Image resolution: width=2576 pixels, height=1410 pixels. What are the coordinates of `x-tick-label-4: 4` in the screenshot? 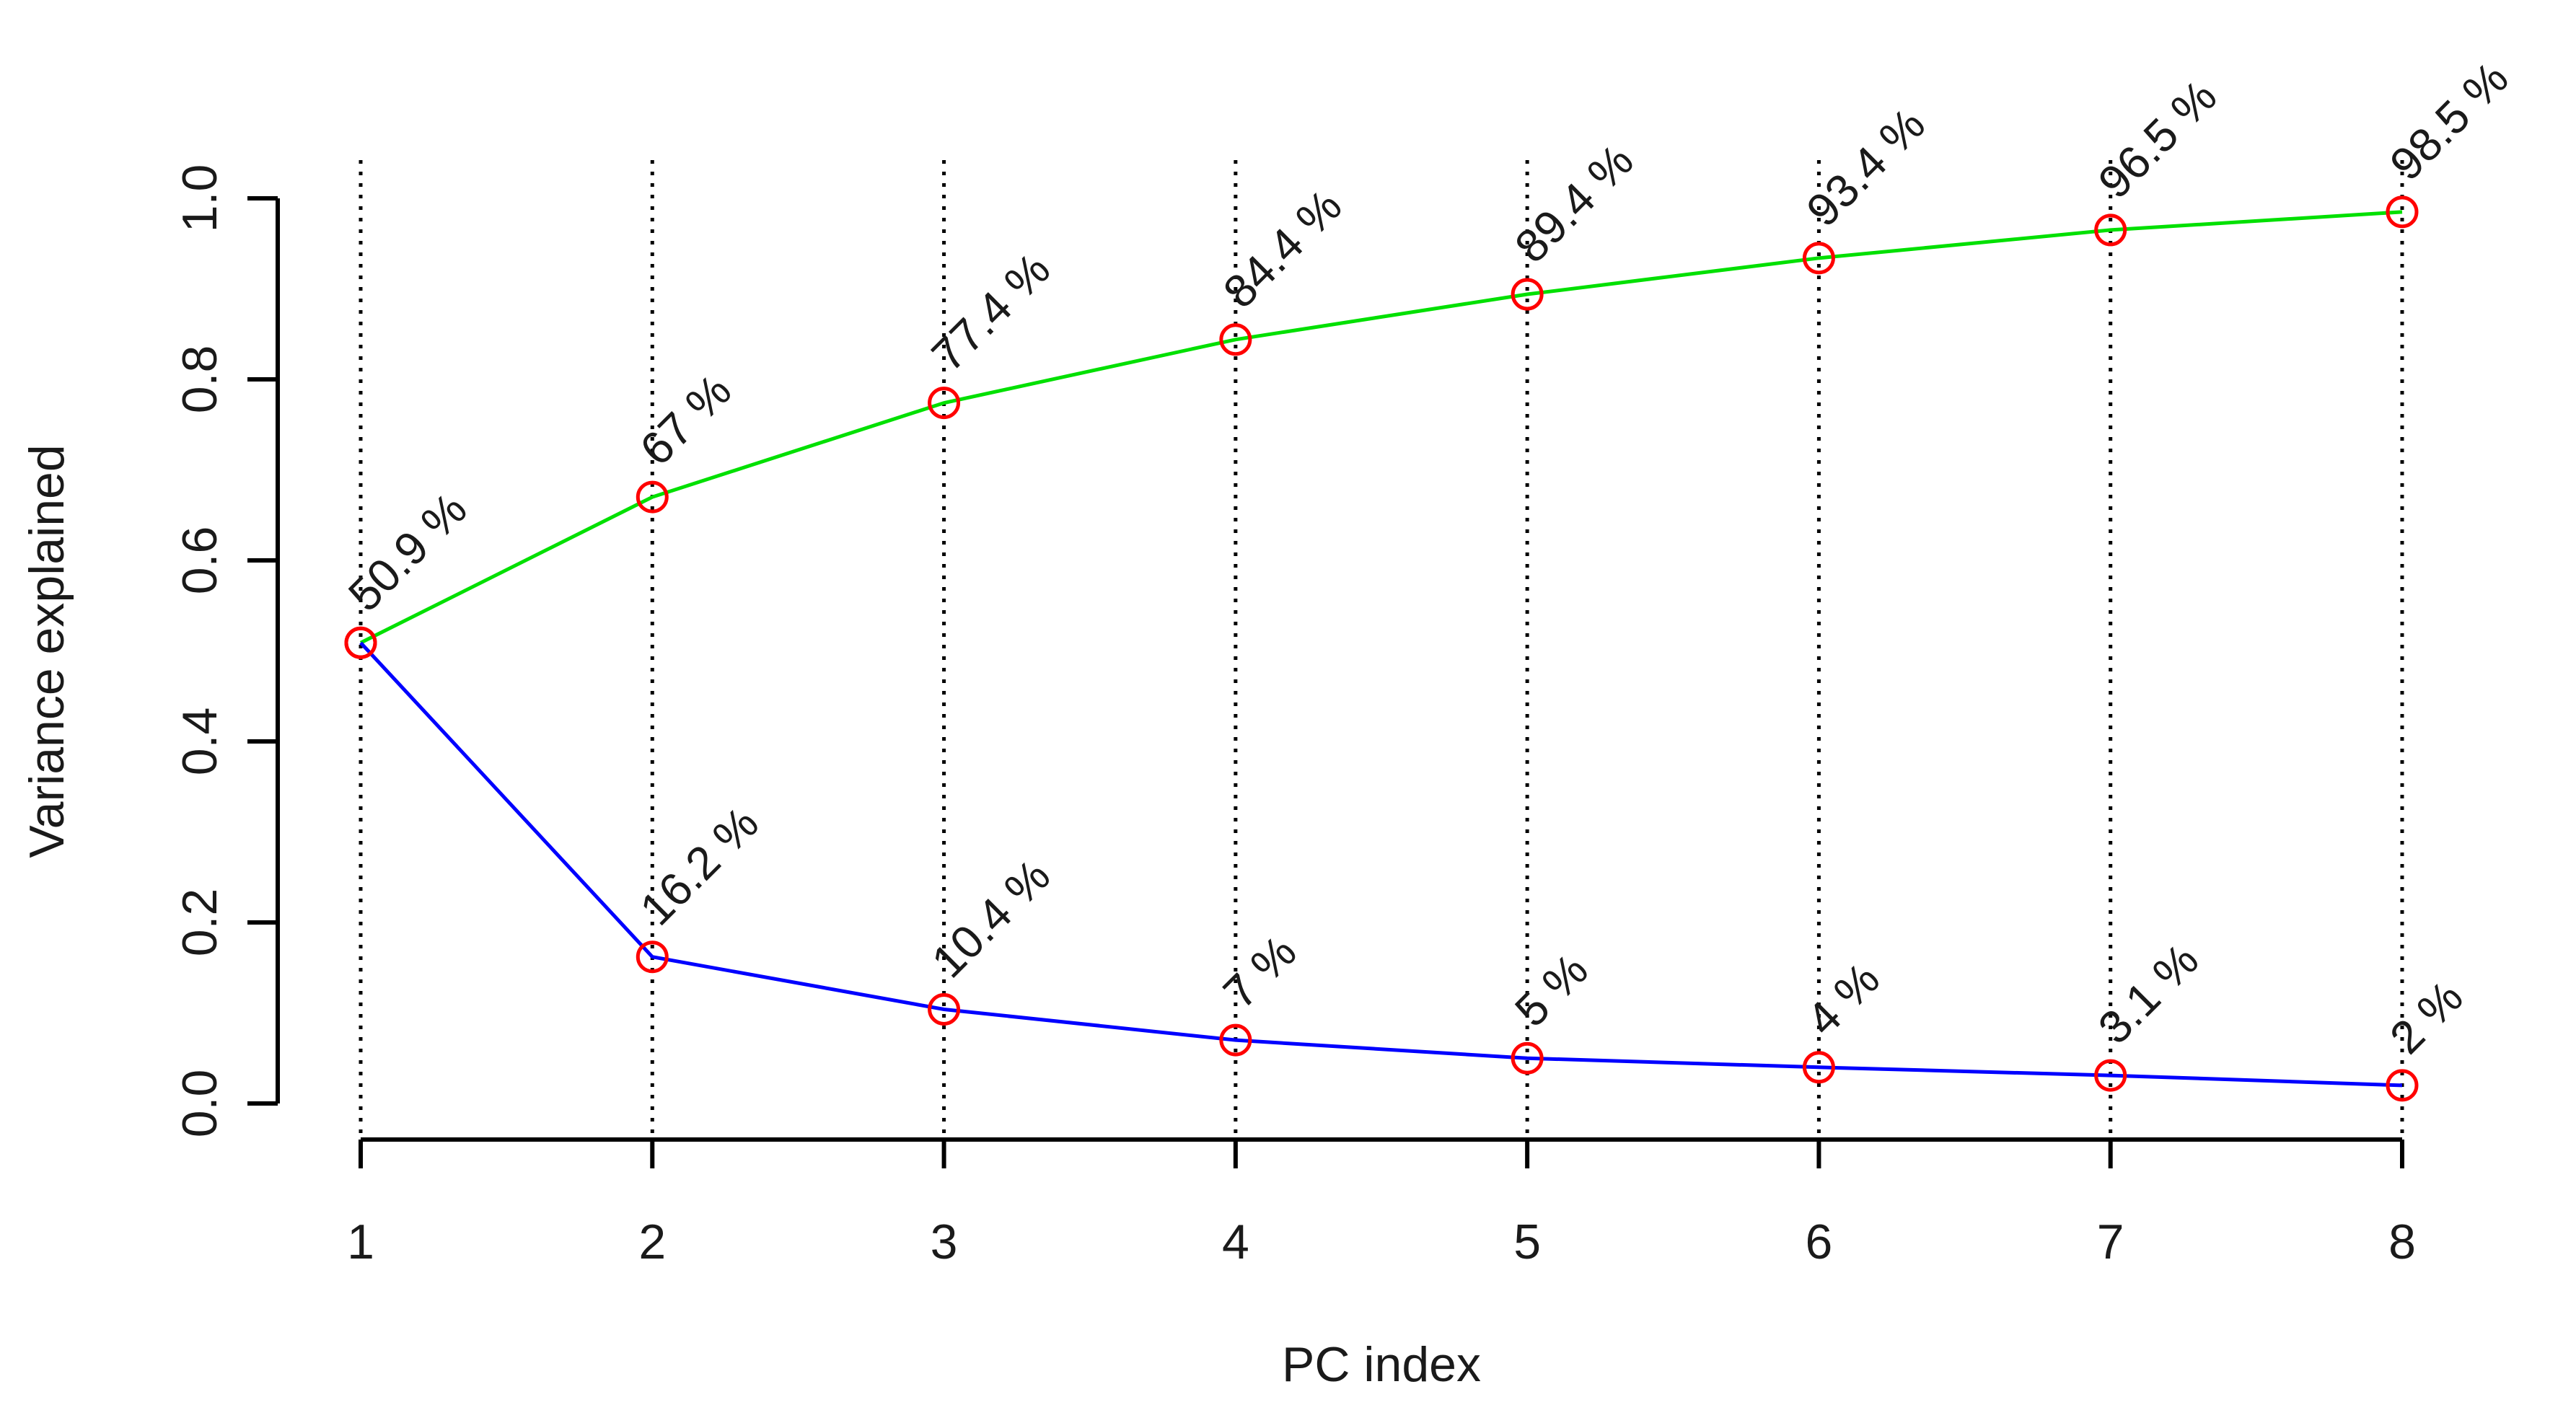 It's located at (1235, 1242).